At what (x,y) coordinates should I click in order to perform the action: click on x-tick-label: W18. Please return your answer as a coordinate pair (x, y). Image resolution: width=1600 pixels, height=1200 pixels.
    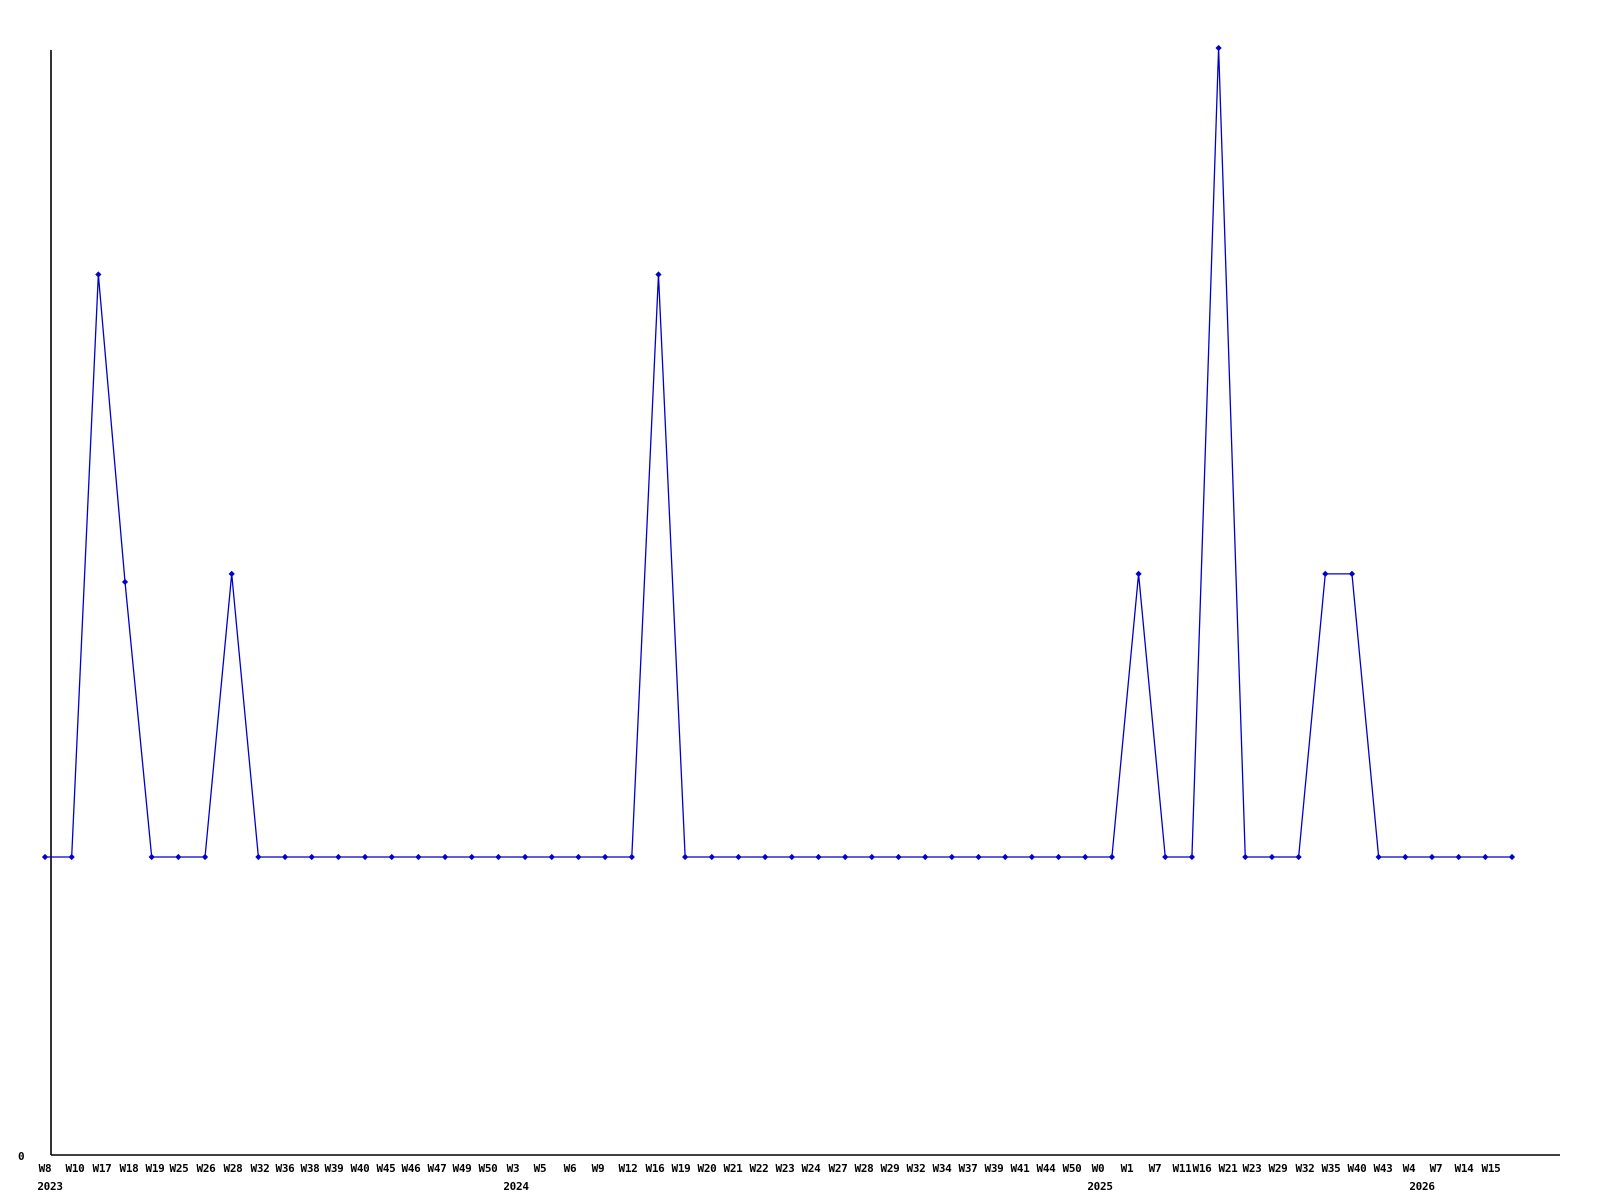
    Looking at the image, I should click on (129, 1168).